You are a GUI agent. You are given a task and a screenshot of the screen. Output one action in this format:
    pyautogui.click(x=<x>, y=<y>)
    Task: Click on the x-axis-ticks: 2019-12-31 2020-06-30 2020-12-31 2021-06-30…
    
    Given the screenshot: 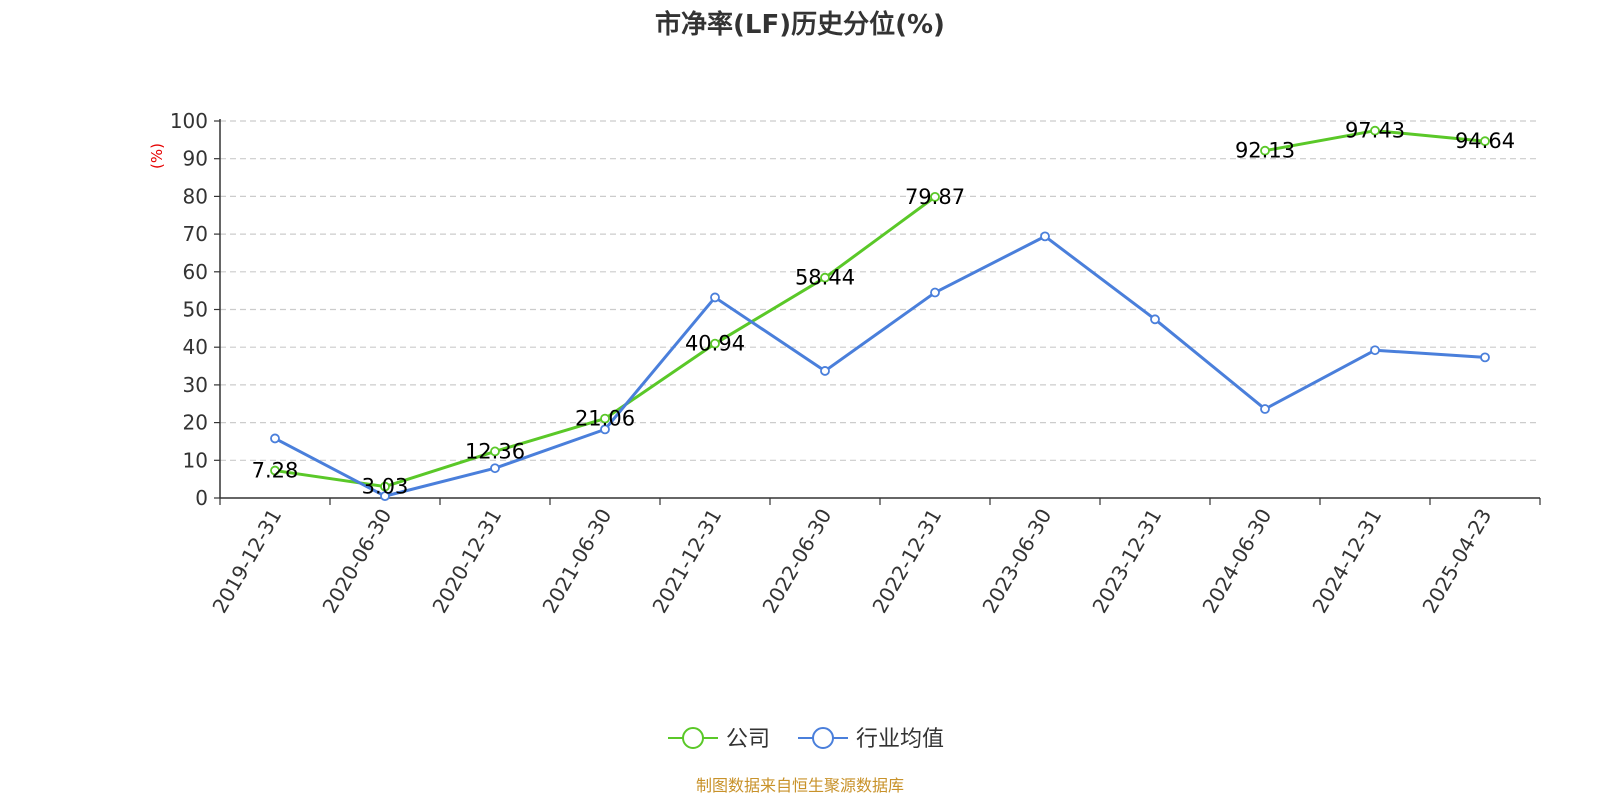 What is the action you would take?
    pyautogui.click(x=851, y=561)
    